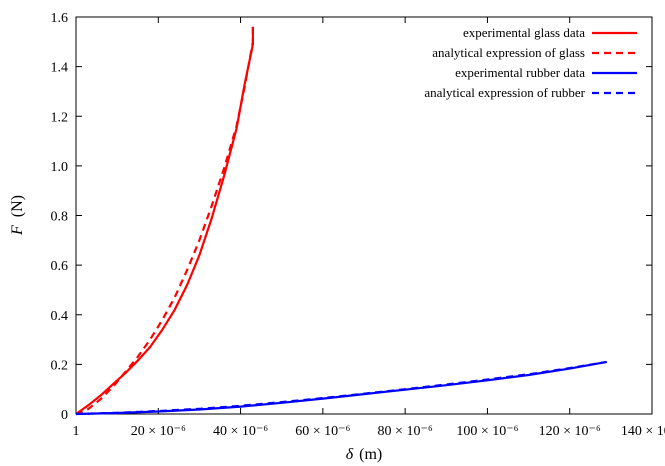 This screenshot has width=665, height=466. I want to click on legend-label-4: analytical expression of rubber, so click(504, 92).